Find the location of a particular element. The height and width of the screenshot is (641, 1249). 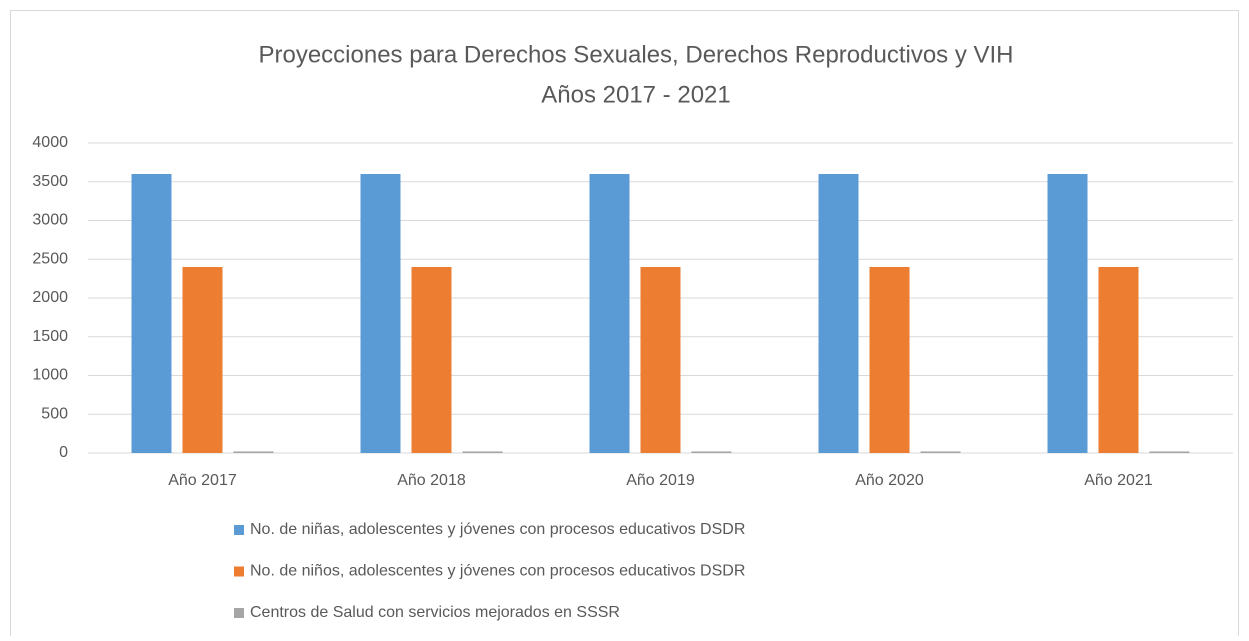

y-tick-label: 1000 is located at coordinates (50, 375).